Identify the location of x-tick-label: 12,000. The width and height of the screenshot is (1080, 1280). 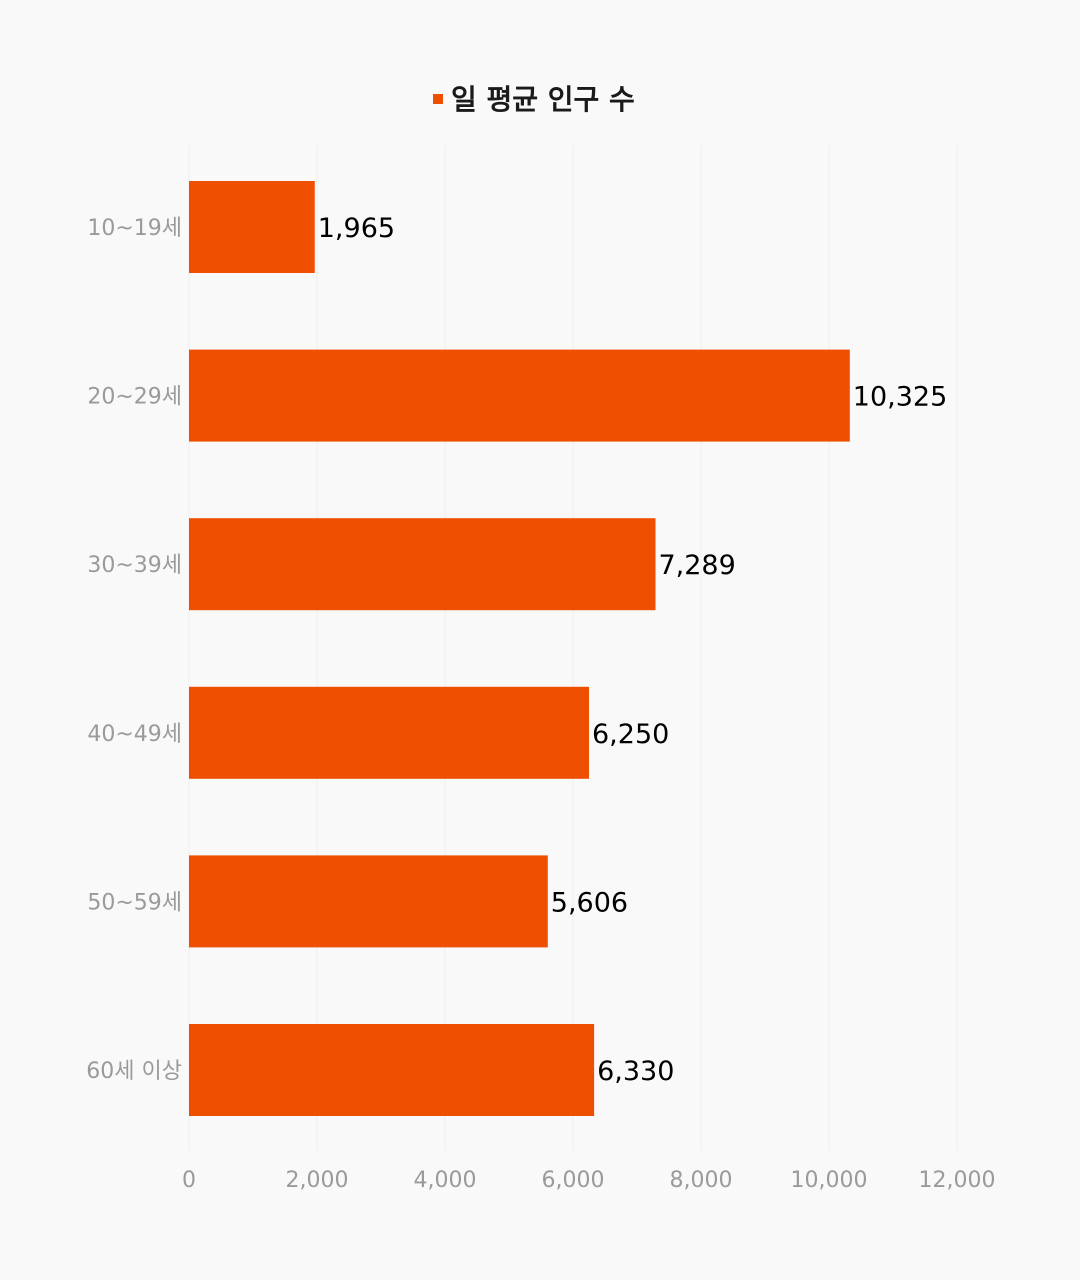
(957, 1180).